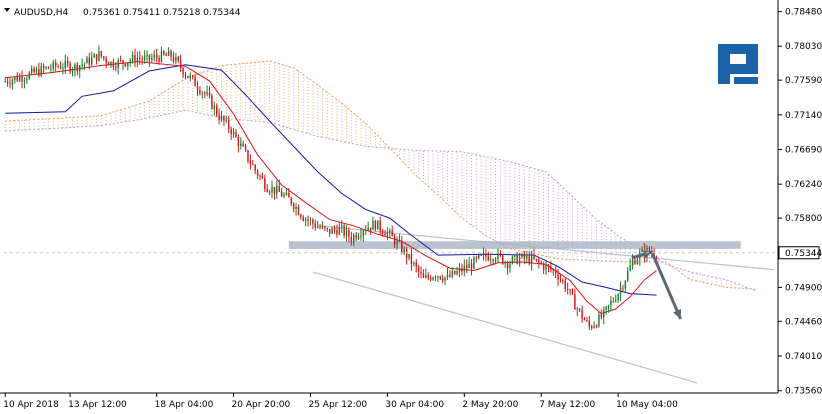 Image resolution: width=822 pixels, height=414 pixels. I want to click on symbol-label: AUDUSD,H4, so click(41, 13).